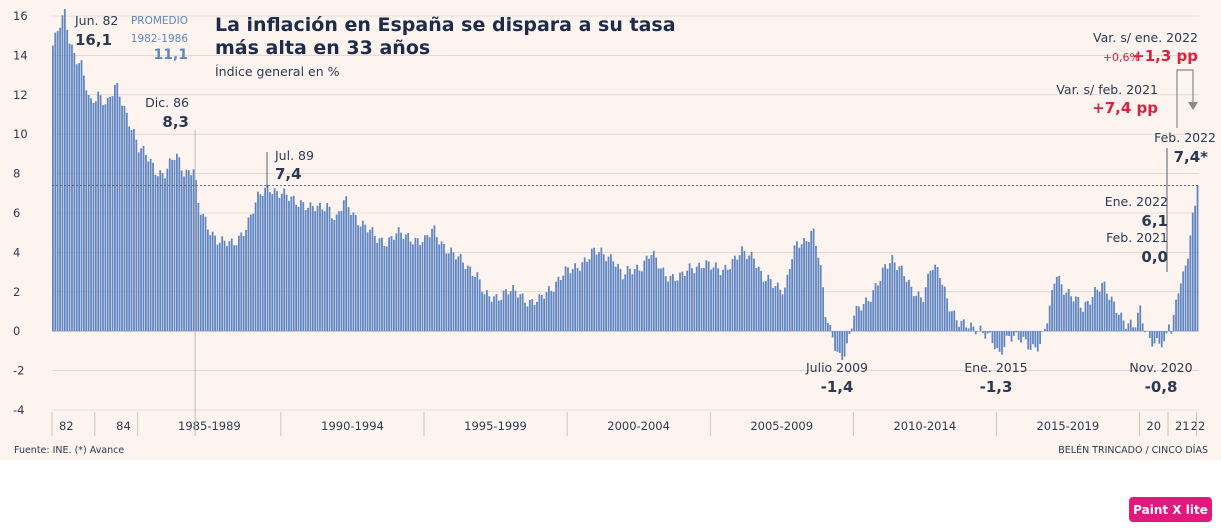 Image resolution: width=1221 pixels, height=531 pixels. I want to click on y-tick-label: 12, so click(20, 95).